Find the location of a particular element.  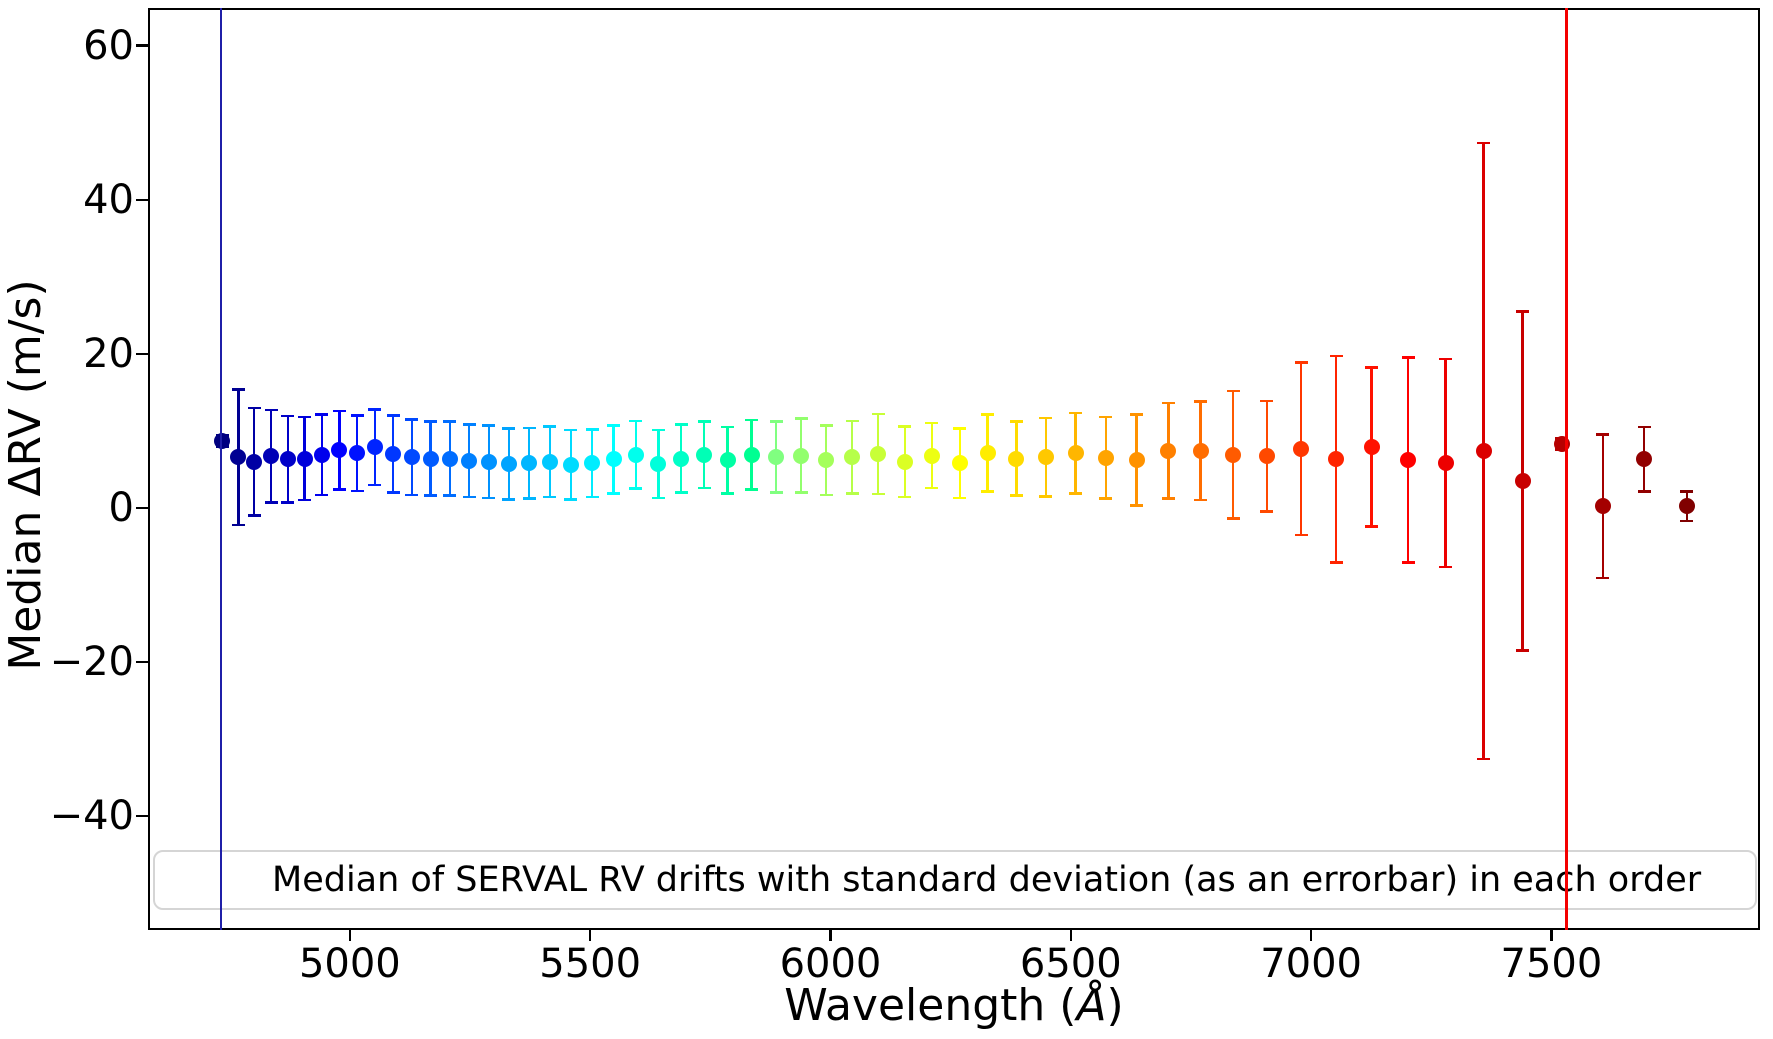

red-boundary-line is located at coordinates (1566, 469).